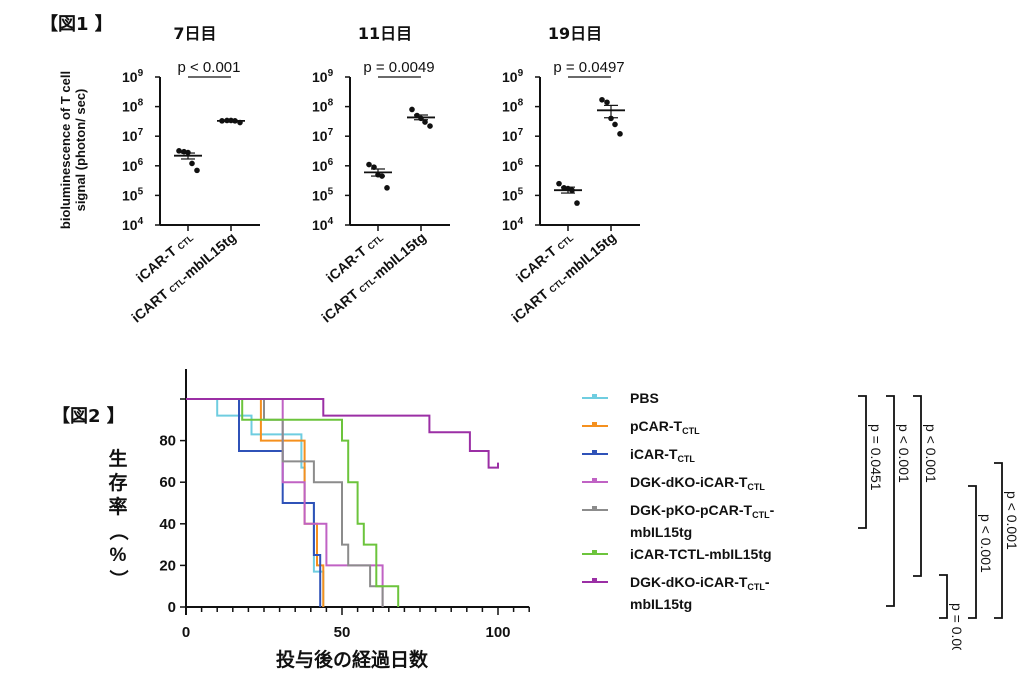  What do you see at coordinates (117, 506) in the screenshot?
I see `km-y-axis-label-char: 率` at bounding box center [117, 506].